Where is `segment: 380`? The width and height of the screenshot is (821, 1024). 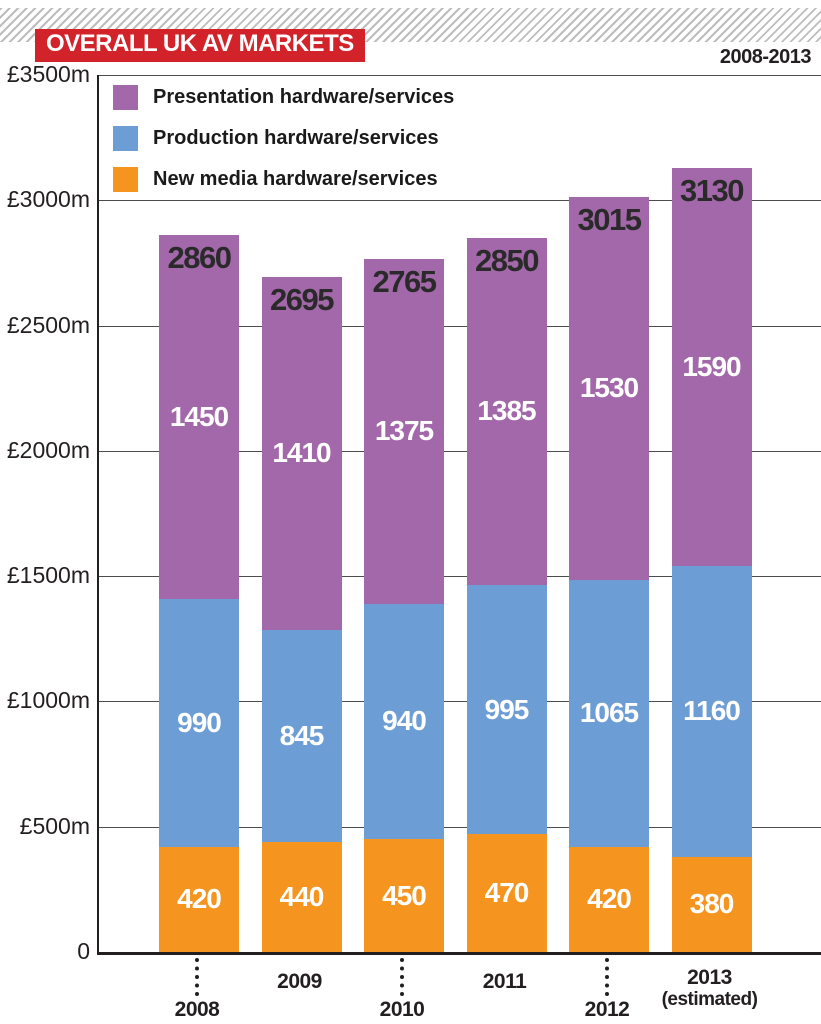
segment: 380 is located at coordinates (711, 904).